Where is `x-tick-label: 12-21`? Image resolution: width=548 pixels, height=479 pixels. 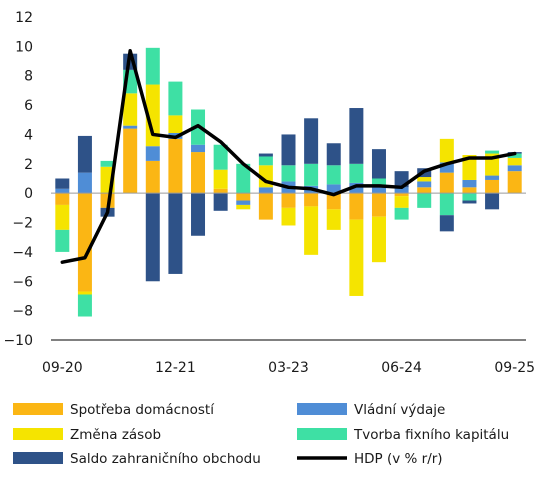 x-tick-label: 12-21 is located at coordinates (175, 368).